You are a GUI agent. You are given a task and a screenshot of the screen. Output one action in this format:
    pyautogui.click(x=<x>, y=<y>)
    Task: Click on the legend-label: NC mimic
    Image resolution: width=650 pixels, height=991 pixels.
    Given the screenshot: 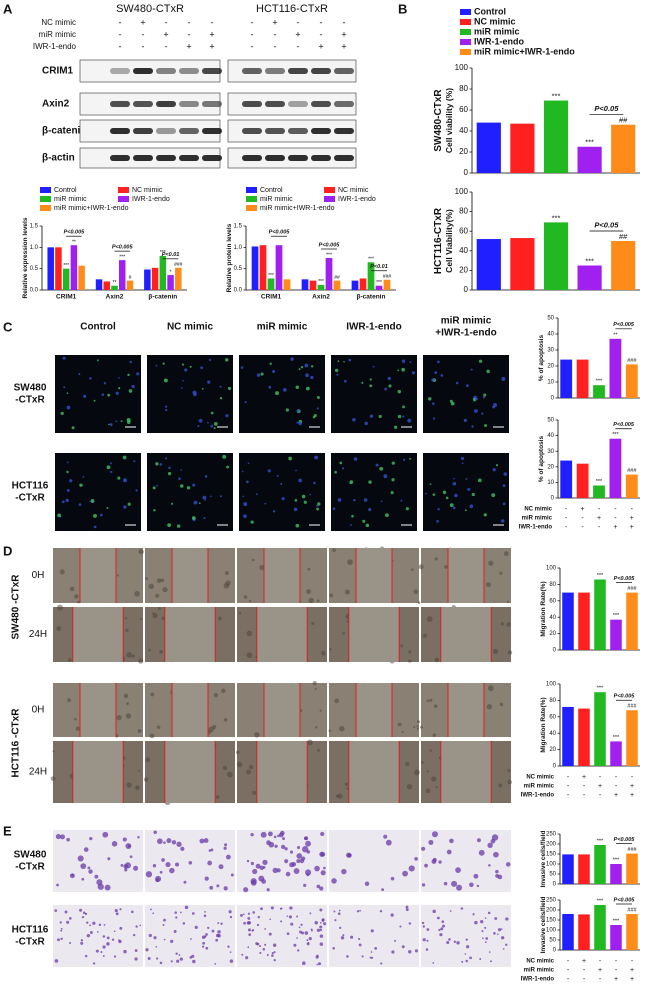 What is the action you would take?
    pyautogui.click(x=353, y=190)
    